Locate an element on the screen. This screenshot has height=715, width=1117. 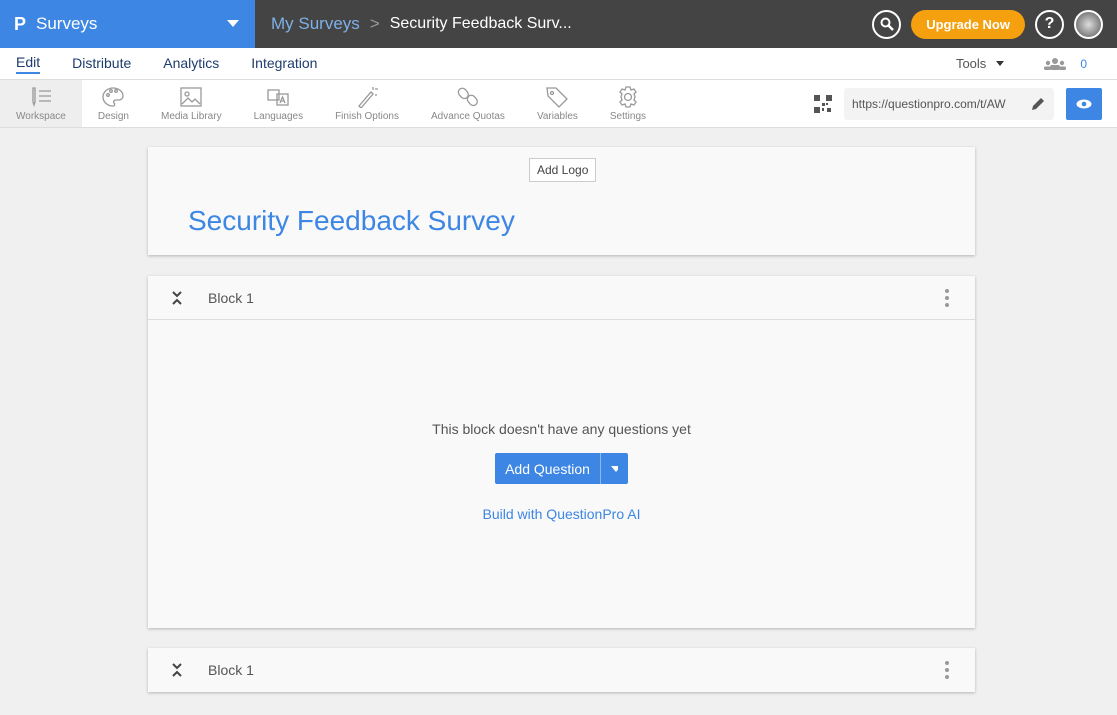
toolbar-advance-quotas: Advance Quotas is located at coordinates (468, 103).